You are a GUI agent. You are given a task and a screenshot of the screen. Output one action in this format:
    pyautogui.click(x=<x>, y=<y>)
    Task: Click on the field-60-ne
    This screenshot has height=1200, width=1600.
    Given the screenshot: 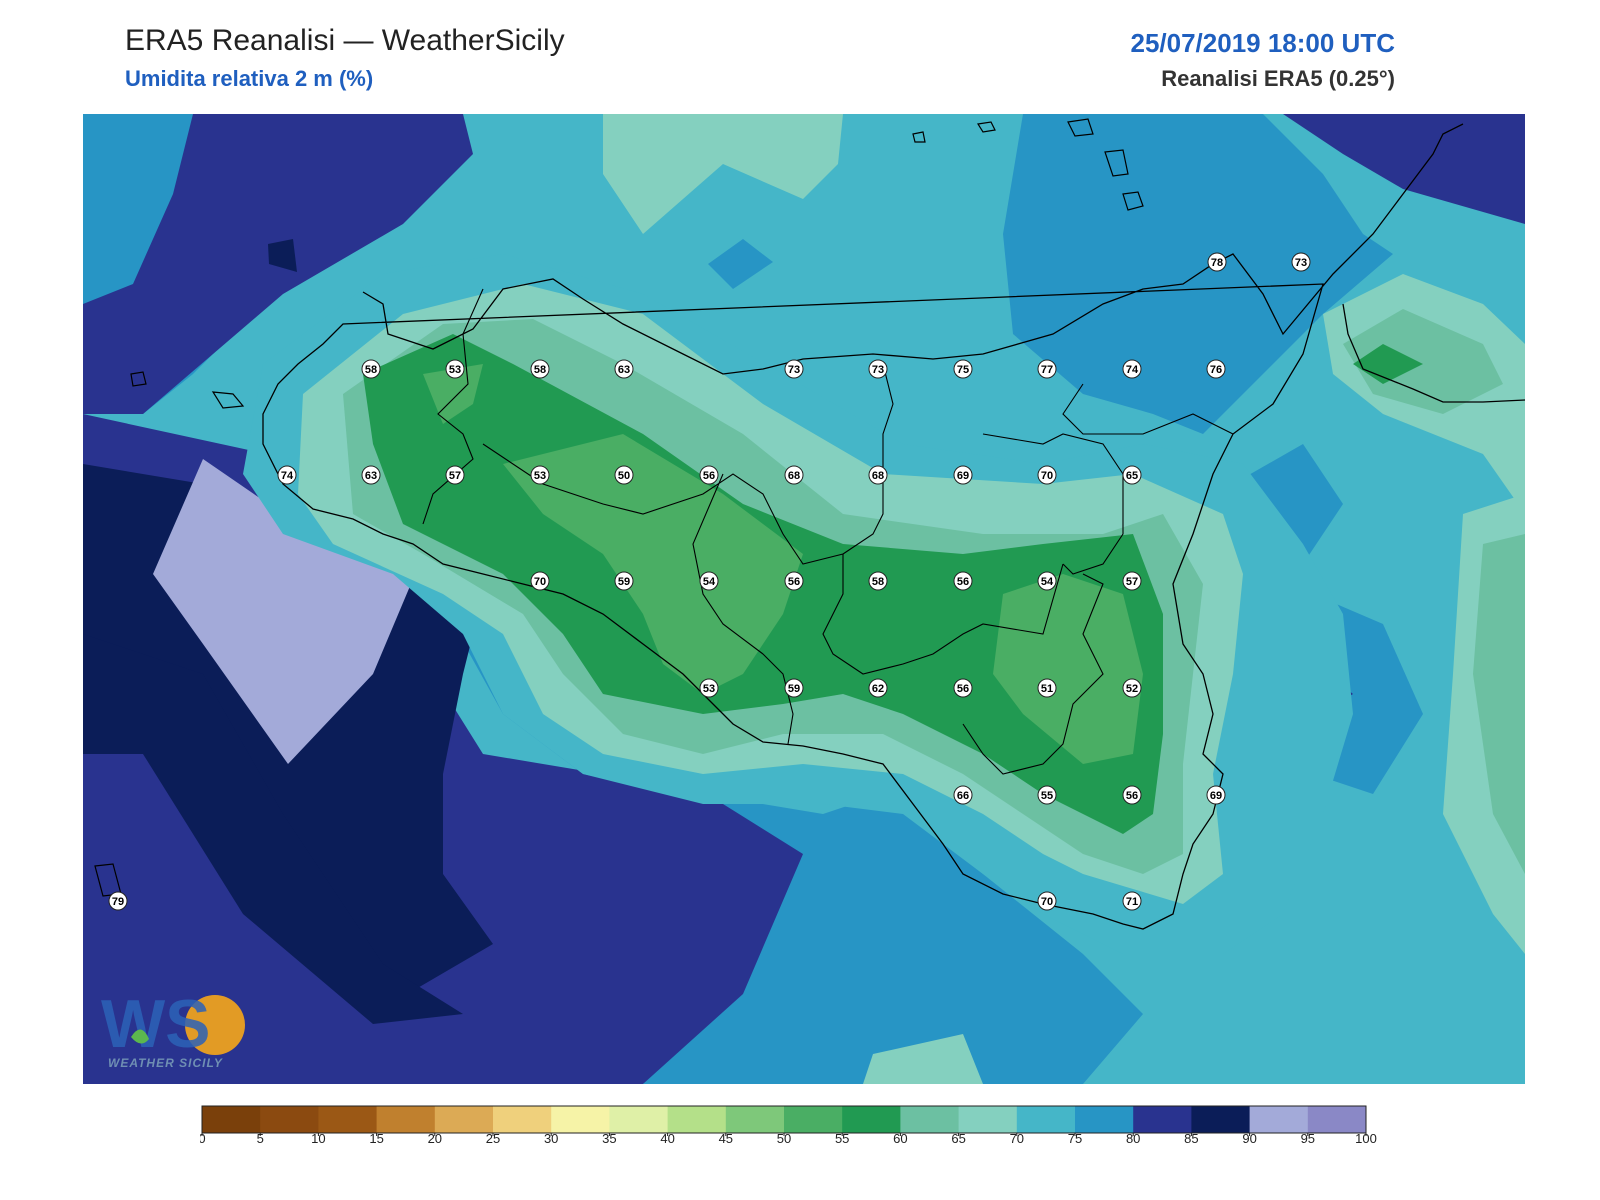 What is the action you would take?
    pyautogui.click(x=1388, y=364)
    